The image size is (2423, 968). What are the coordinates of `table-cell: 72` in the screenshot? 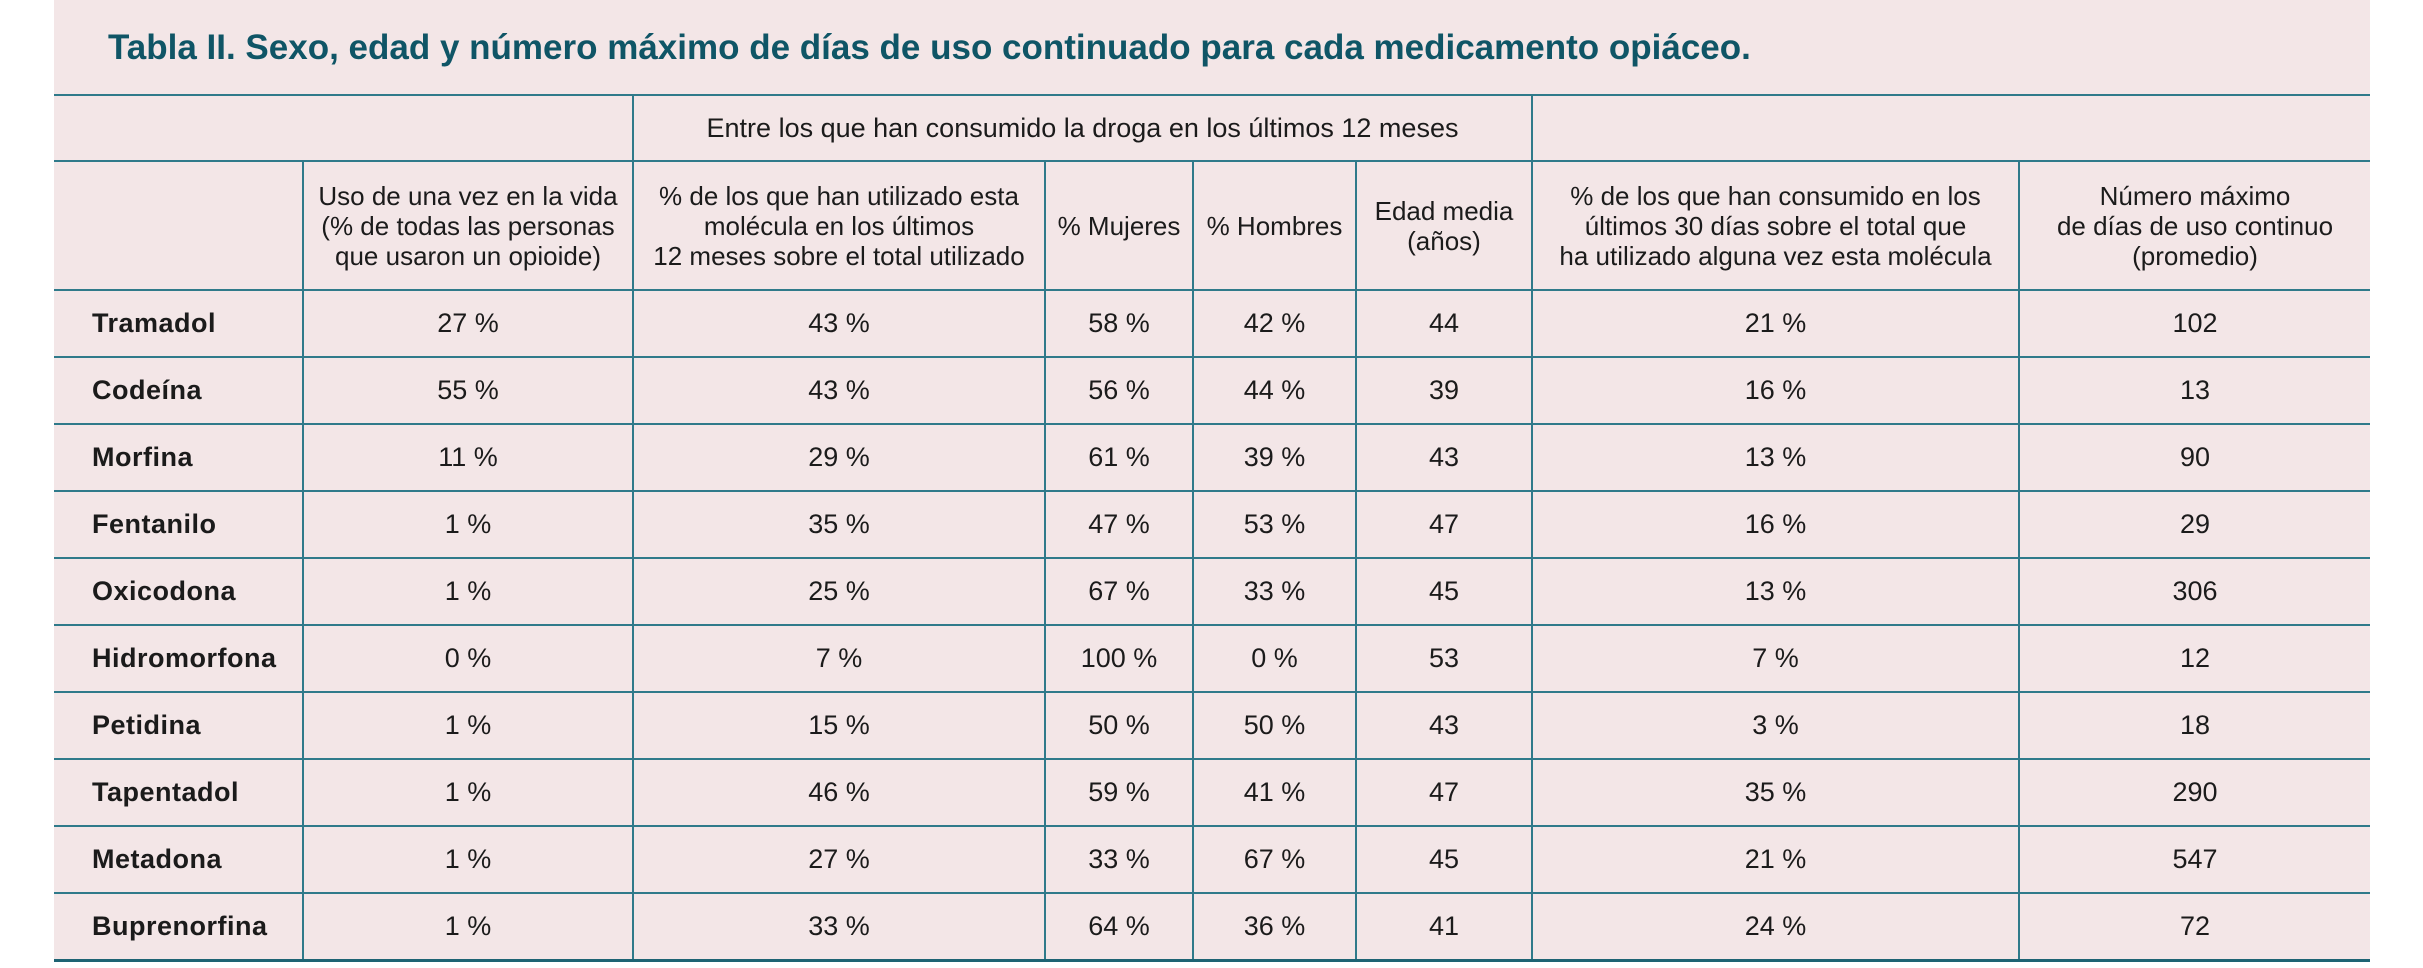 It's located at (2194, 927).